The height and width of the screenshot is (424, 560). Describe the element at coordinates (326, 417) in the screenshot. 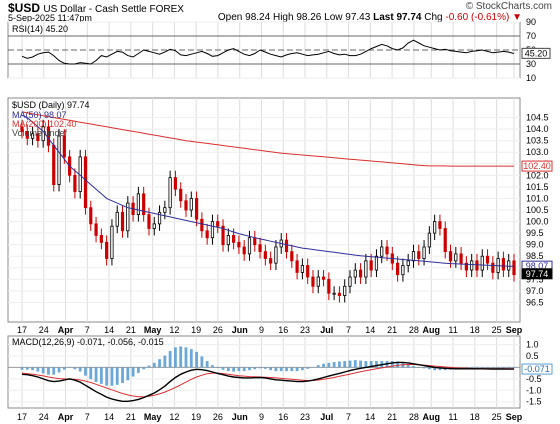

I see `x-tick-label-bottom: Jul` at that location.